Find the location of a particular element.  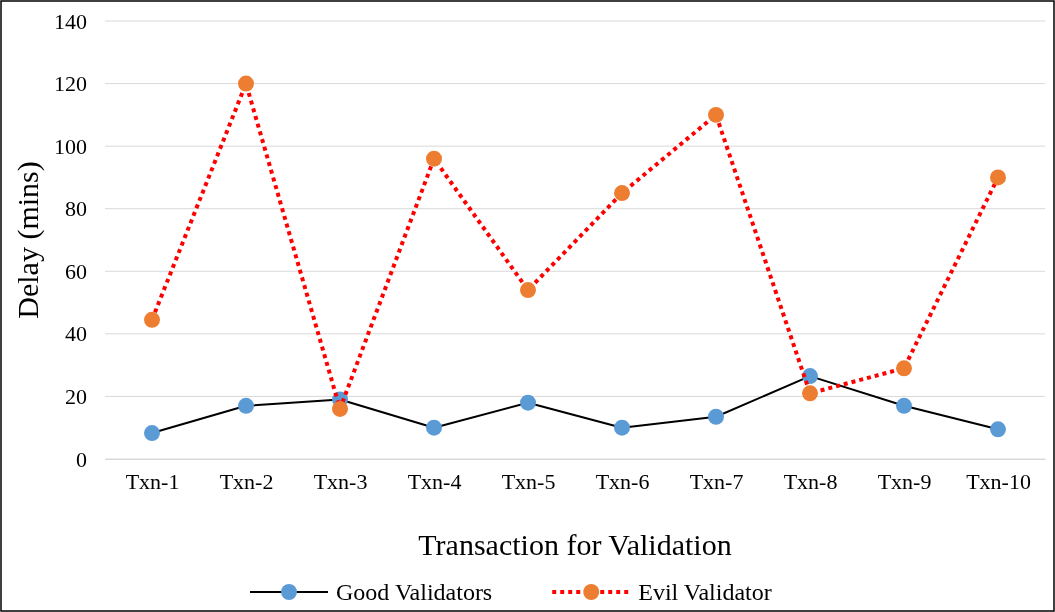

y-tick-label: 100 is located at coordinates (70, 146).